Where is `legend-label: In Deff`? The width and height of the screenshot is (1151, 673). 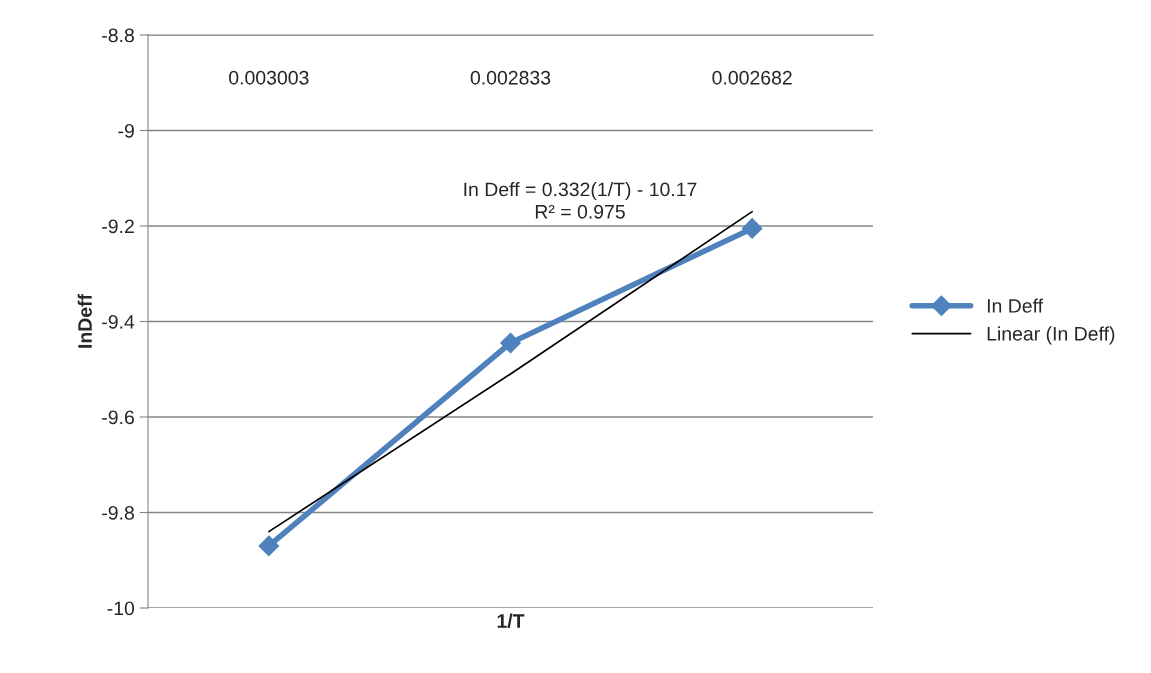
legend-label: In Deff is located at coordinates (1015, 305).